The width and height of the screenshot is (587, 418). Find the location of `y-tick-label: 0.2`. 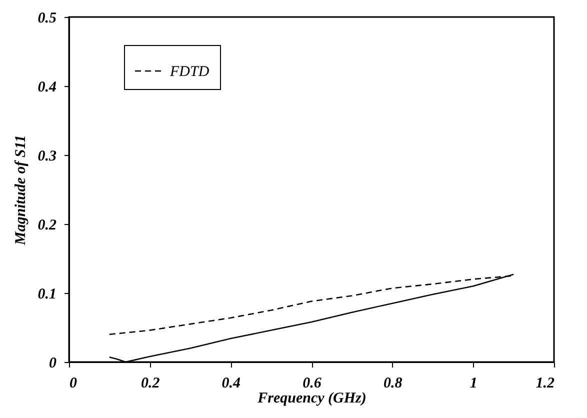

y-tick-label: 0.2 is located at coordinates (47, 226).